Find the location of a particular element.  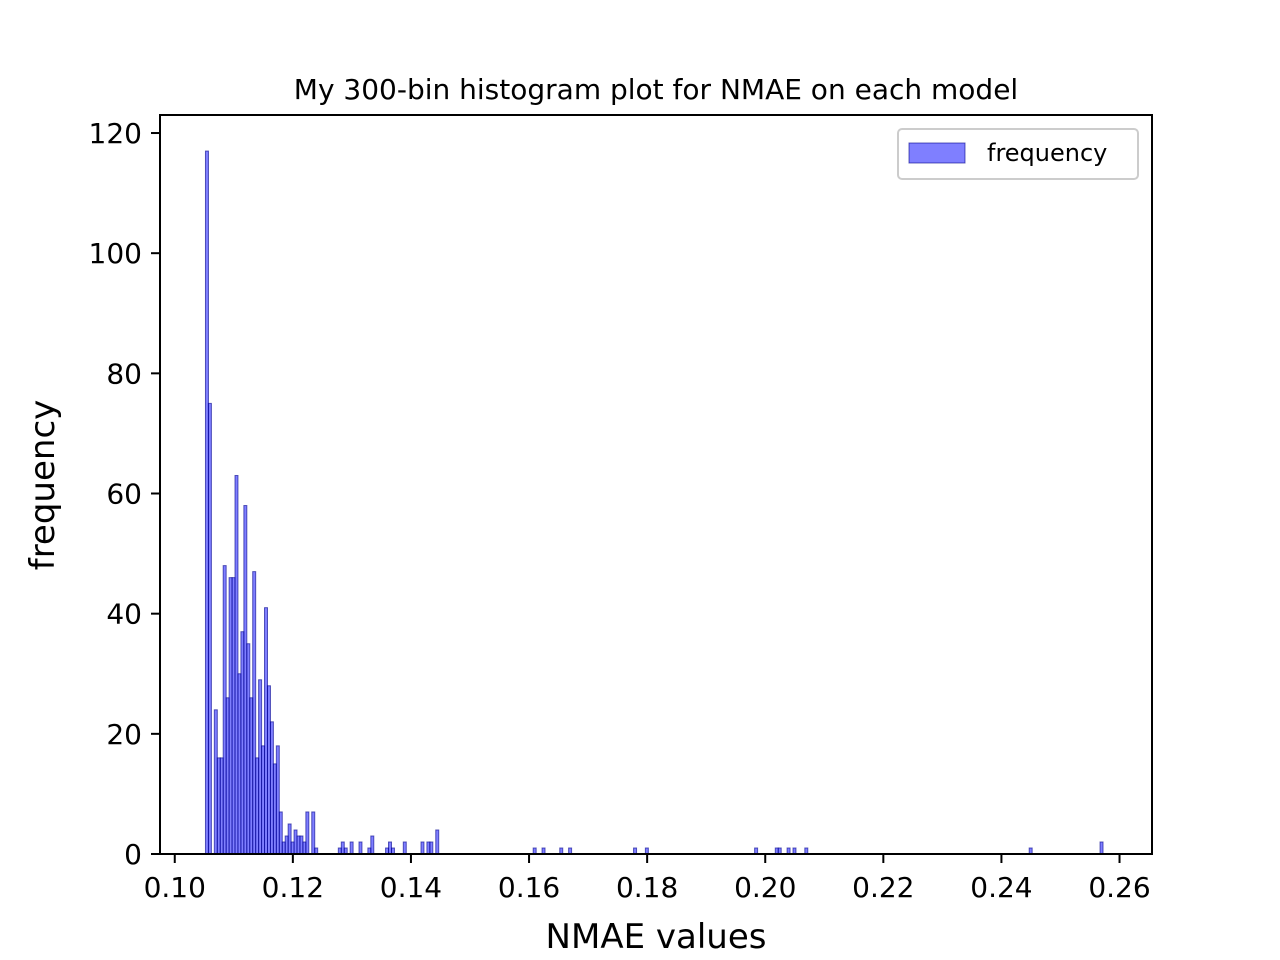

x-tick-label: 0.18 is located at coordinates (647, 887).